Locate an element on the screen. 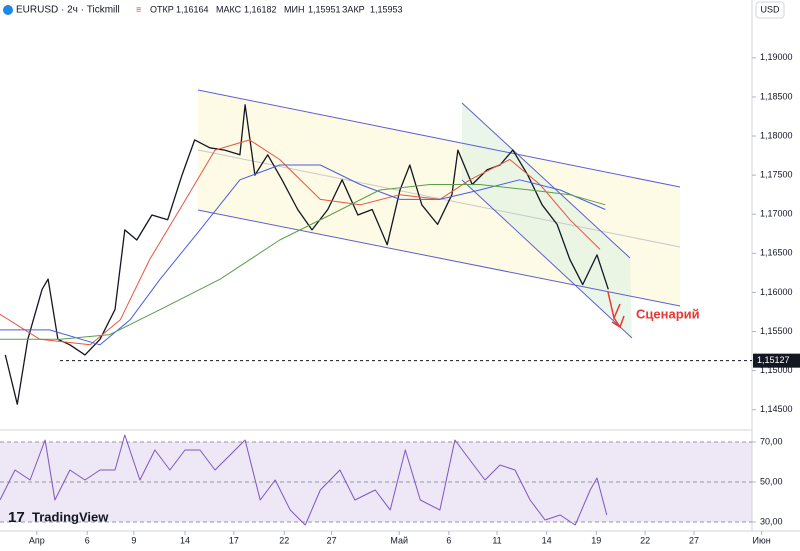 This screenshot has height=551, width=800. y-tick-label: 1,18000 is located at coordinates (776, 135).